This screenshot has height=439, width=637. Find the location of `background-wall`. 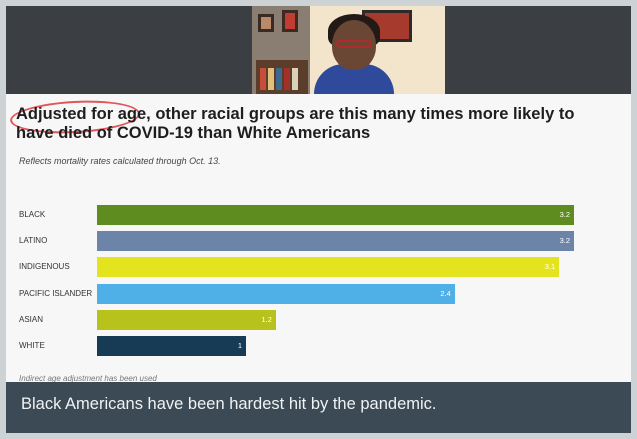

background-wall is located at coordinates (281, 50).